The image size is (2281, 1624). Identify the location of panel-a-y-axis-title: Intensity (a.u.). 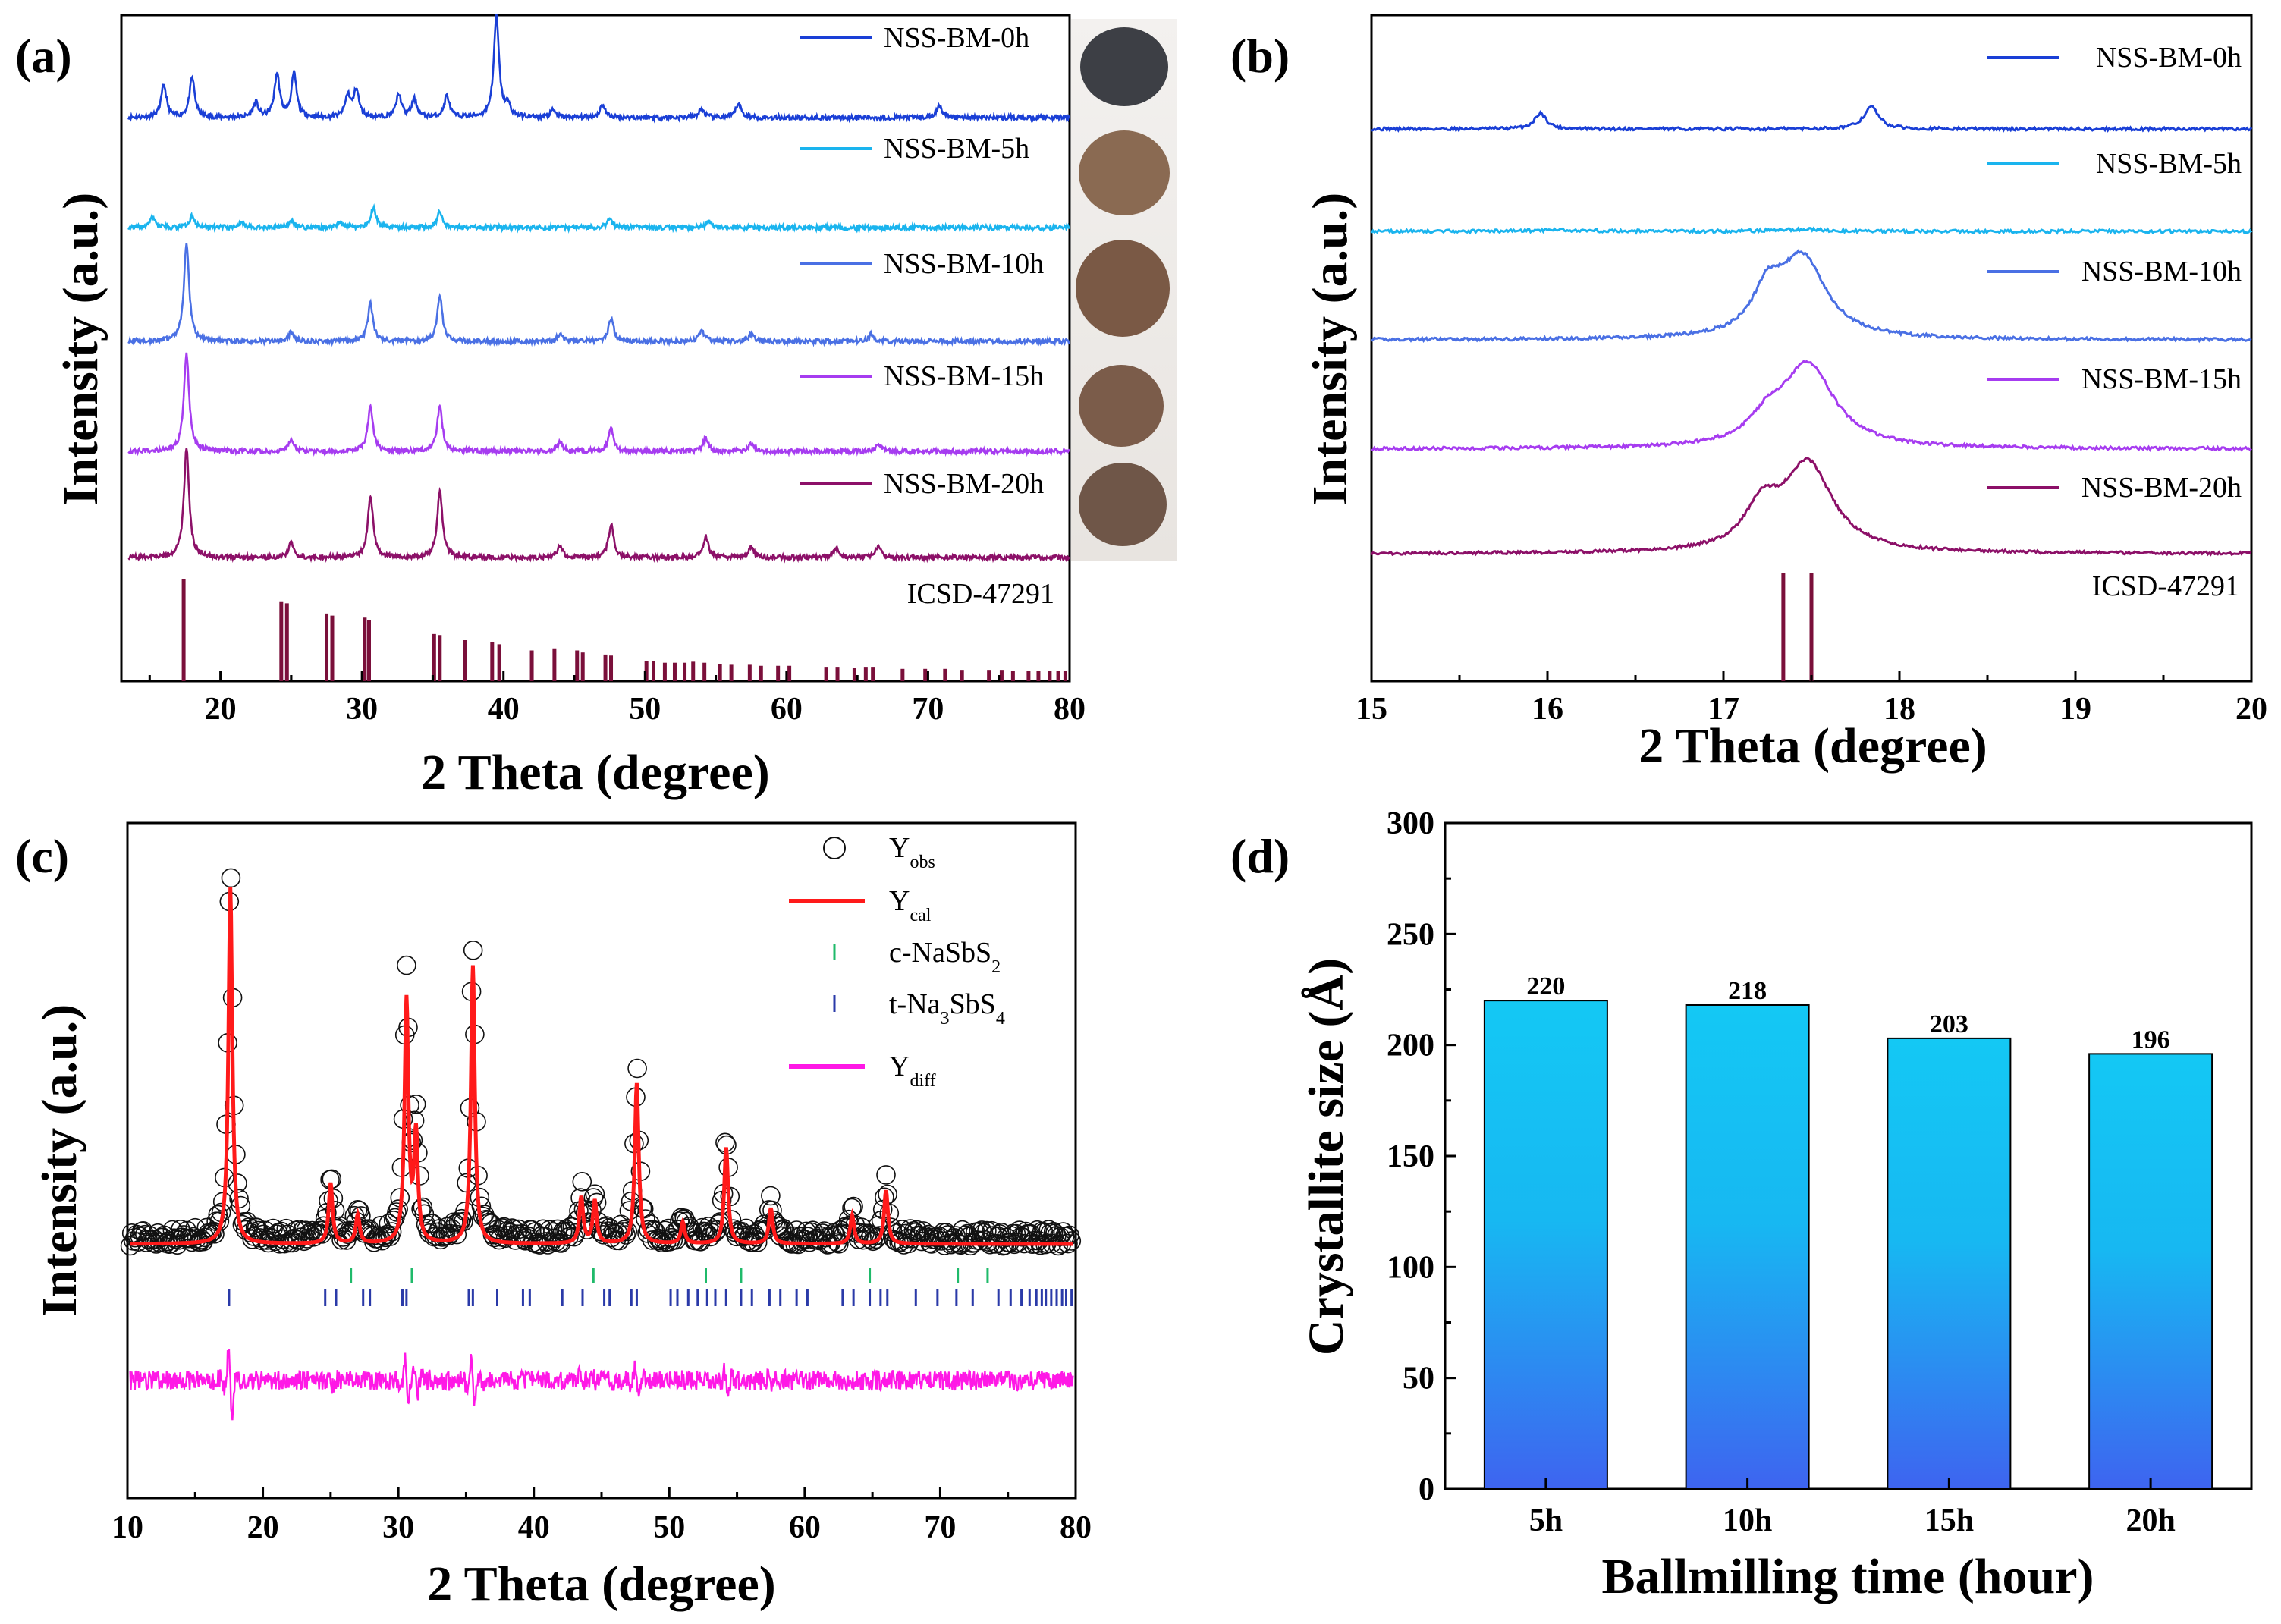
(80, 349).